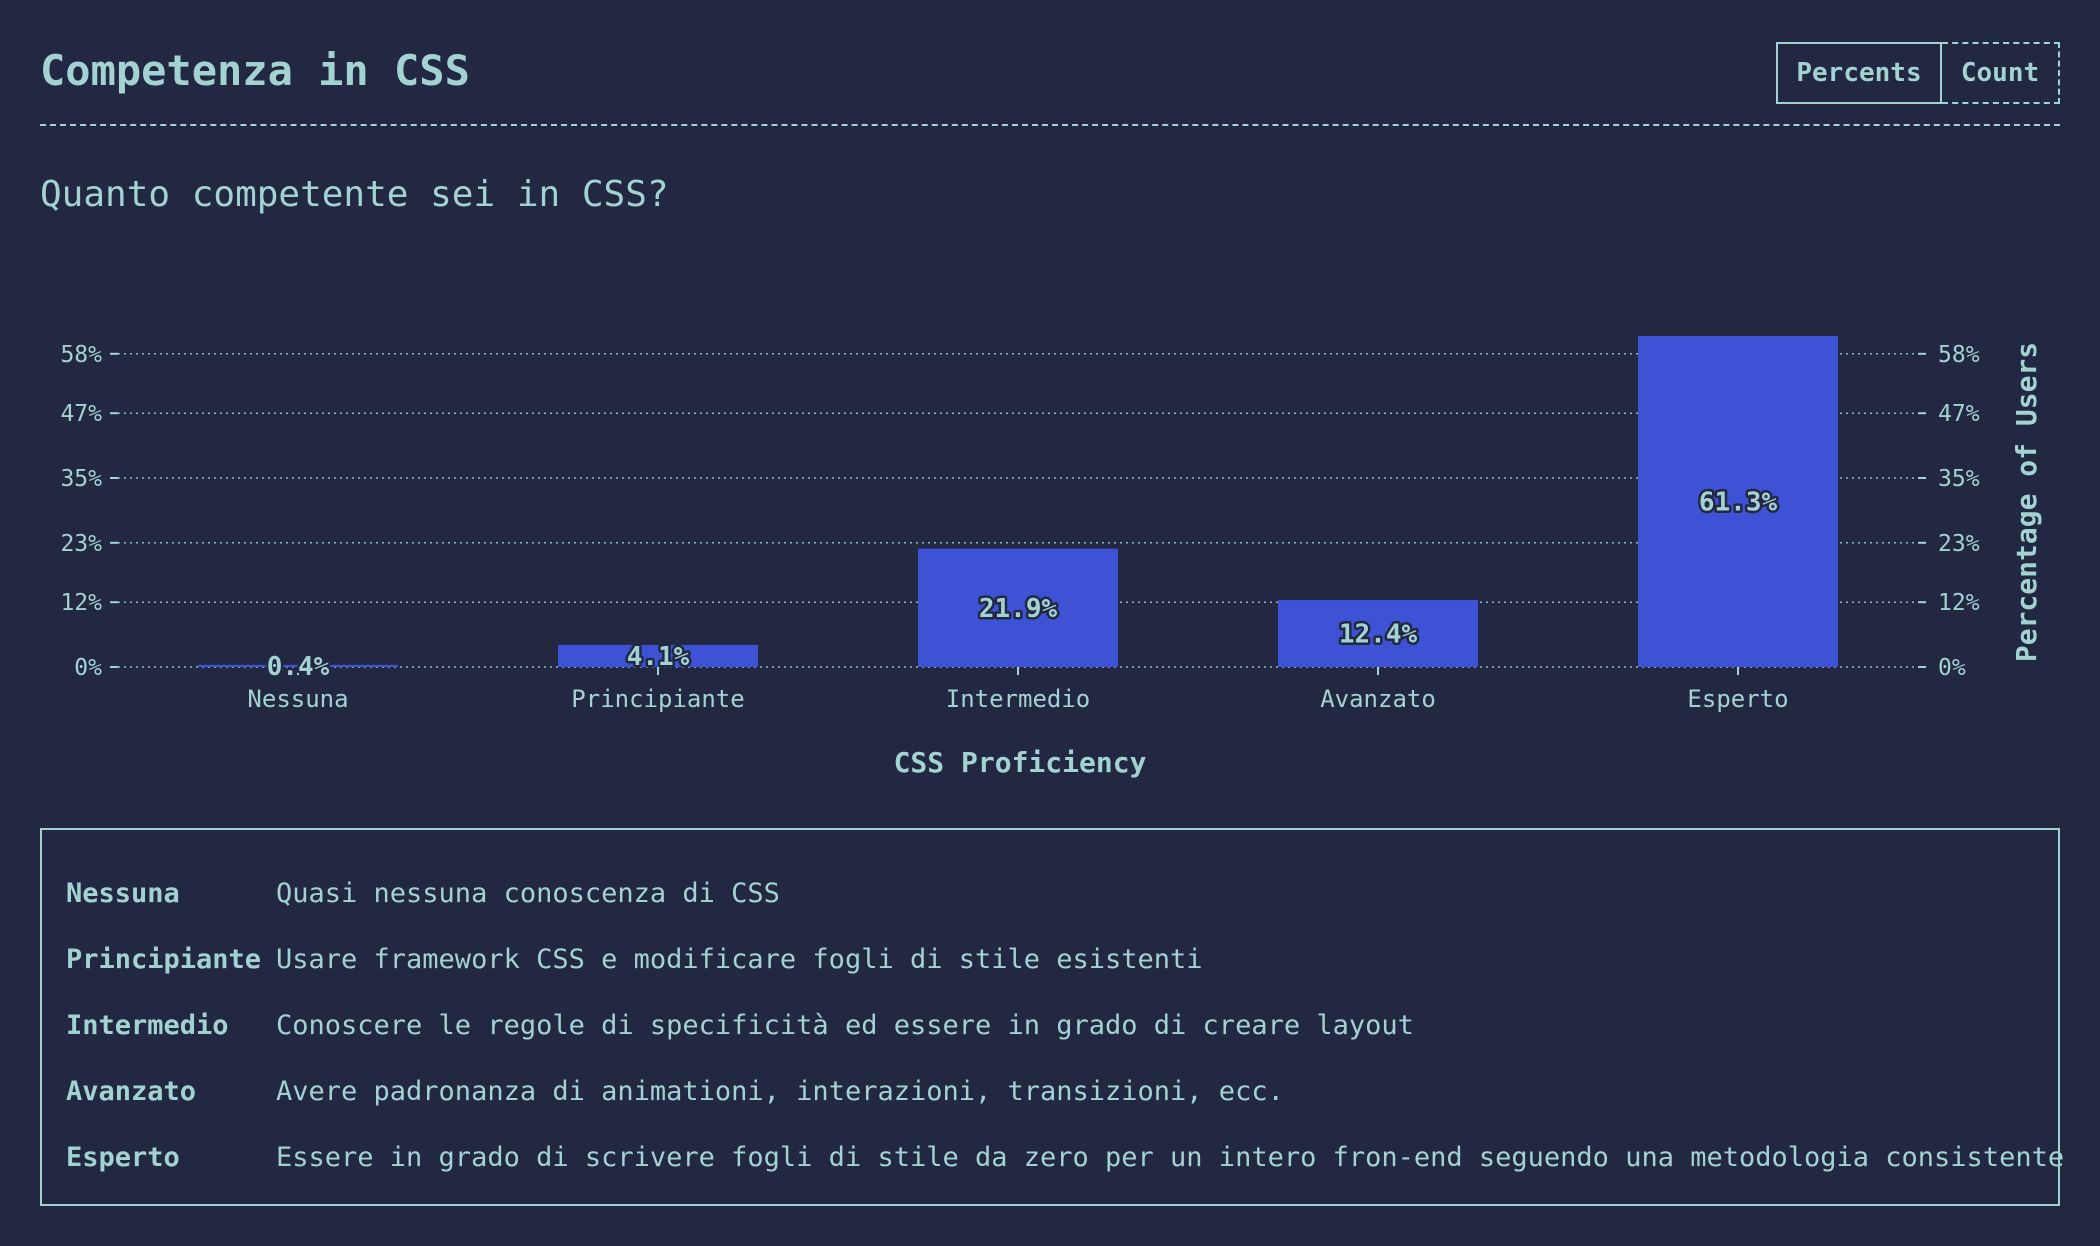 This screenshot has height=1246, width=2100. I want to click on y-tick-label-right: 58%, so click(1959, 355).